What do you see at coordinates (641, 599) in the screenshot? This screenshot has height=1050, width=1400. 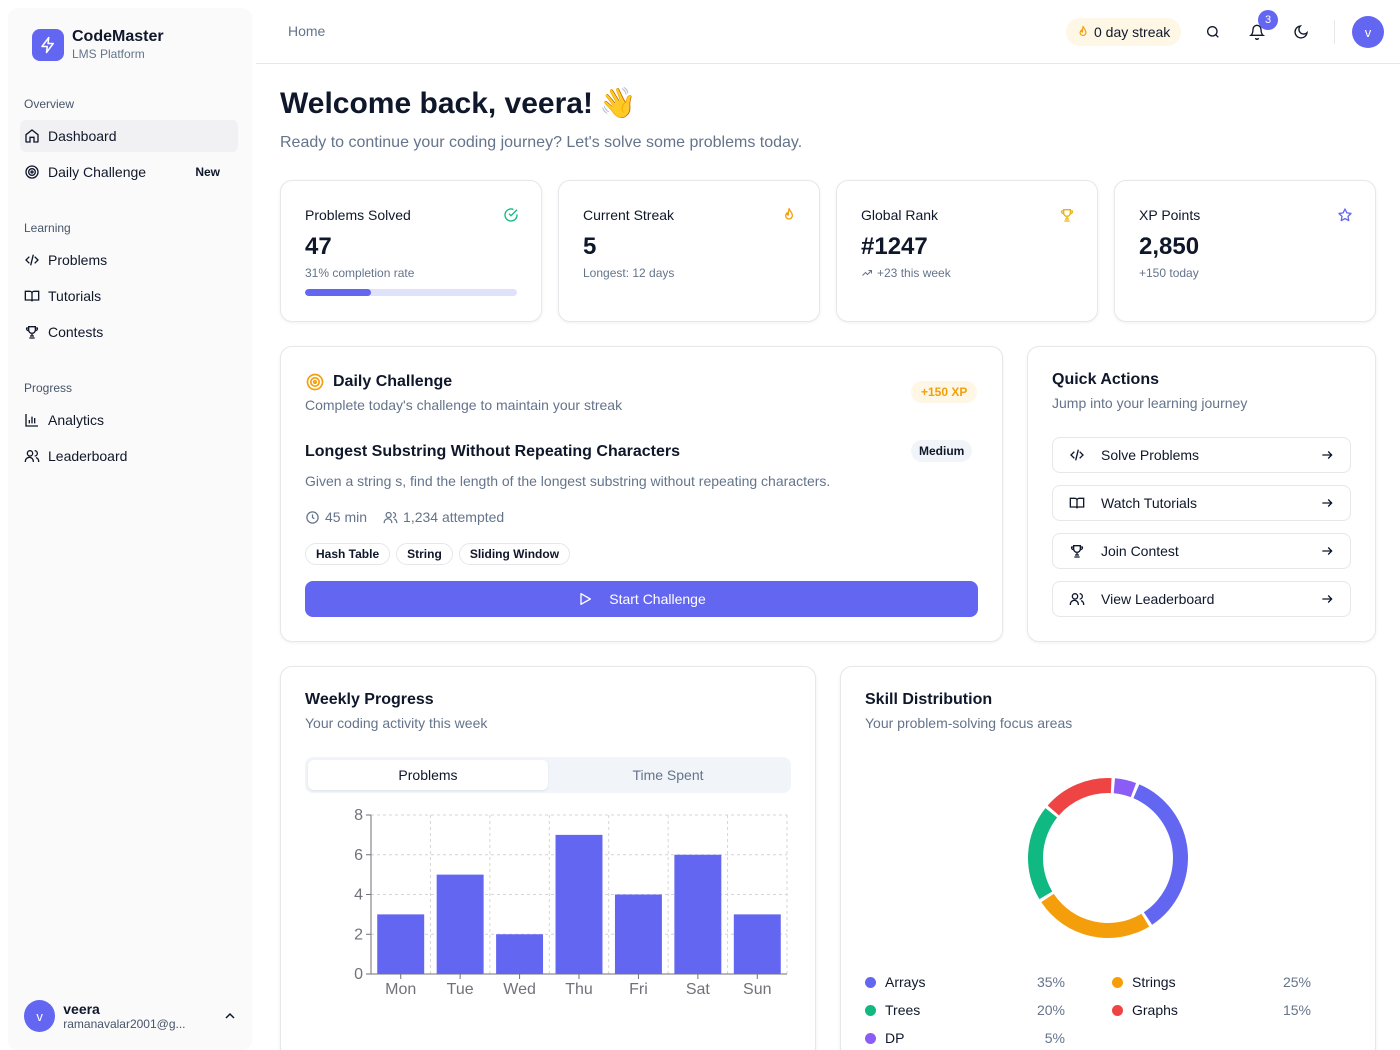 I see `start-challenge-button: Start Challenge` at bounding box center [641, 599].